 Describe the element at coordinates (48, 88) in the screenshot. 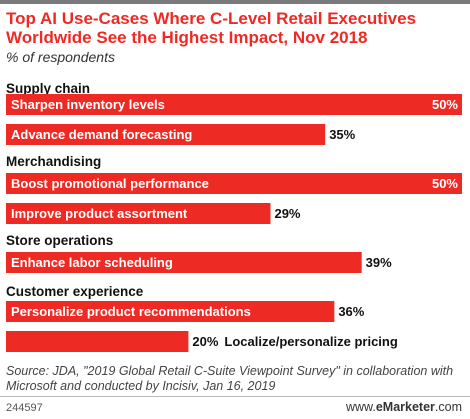

I see `group-label: Supply chain` at that location.